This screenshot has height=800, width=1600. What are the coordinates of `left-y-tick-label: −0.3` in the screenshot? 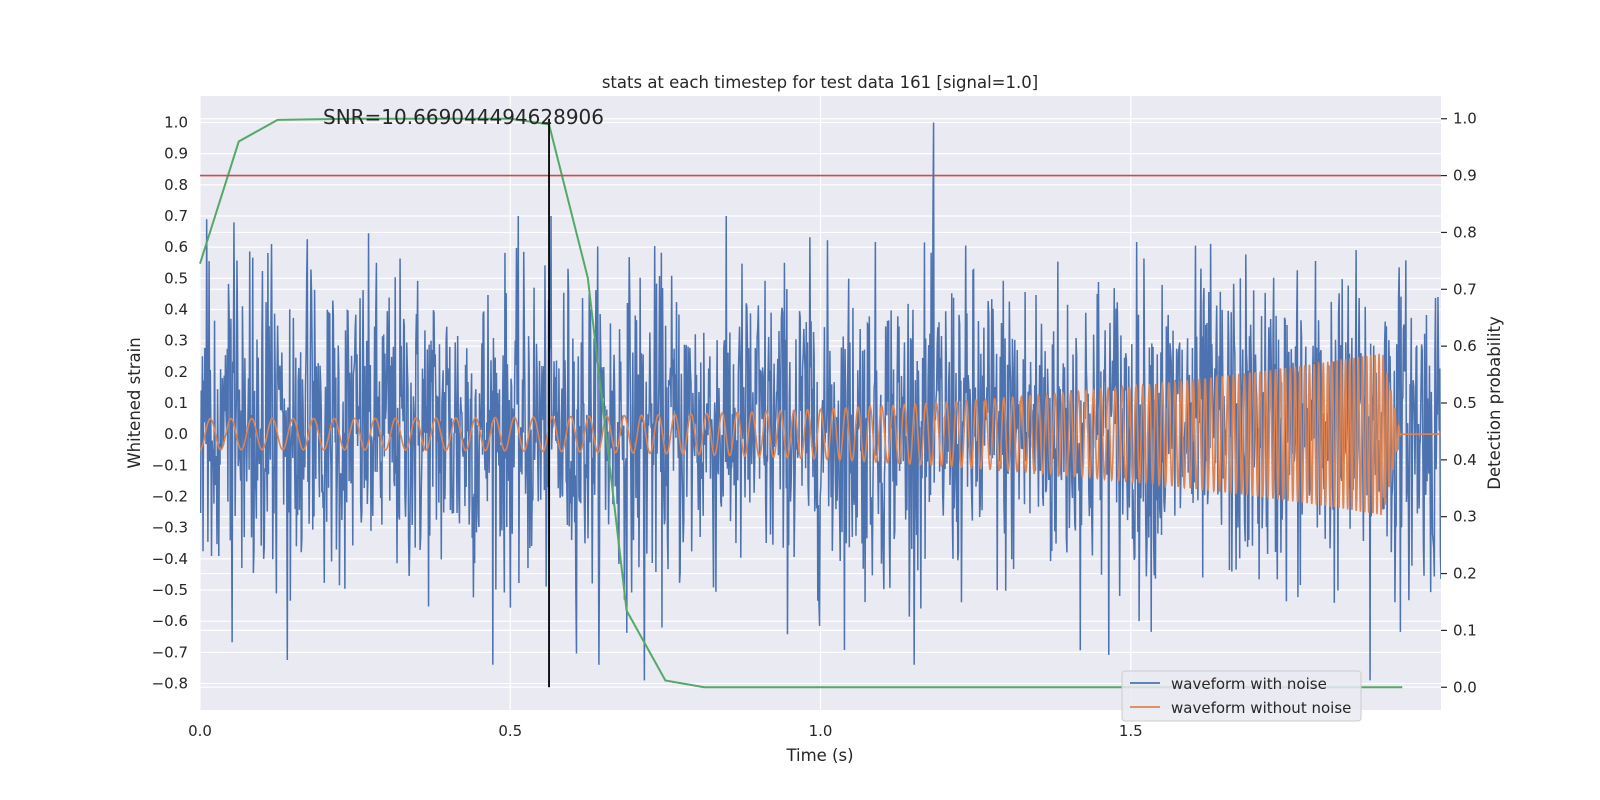 It's located at (170, 528).